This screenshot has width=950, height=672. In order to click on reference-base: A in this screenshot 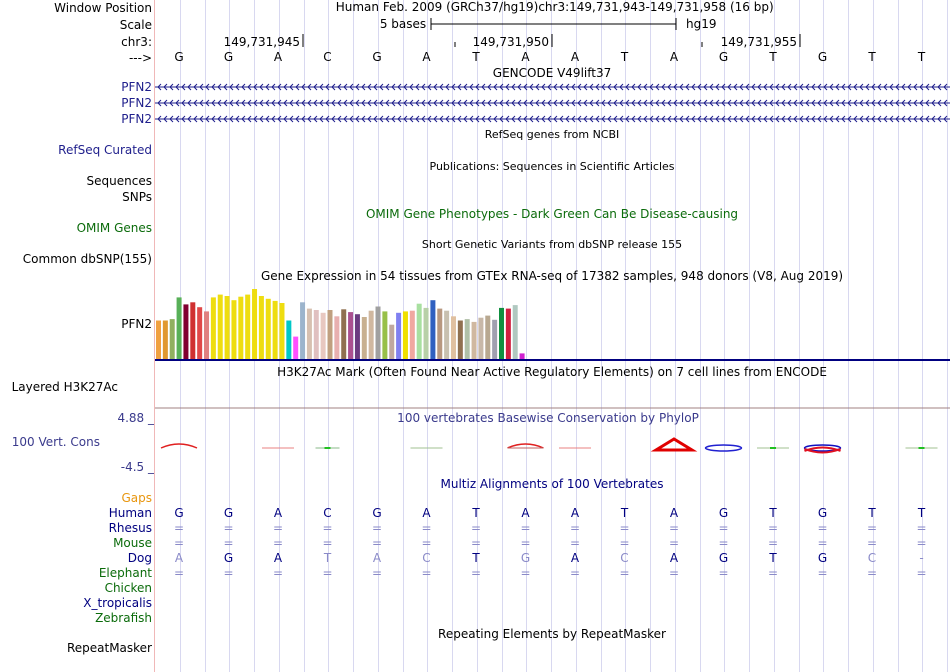, I will do `click(575, 57)`.